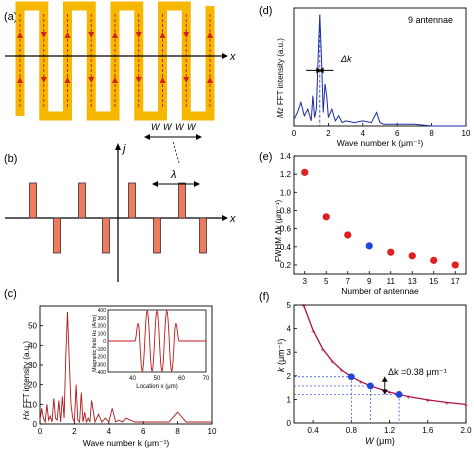 The height and width of the screenshot is (449, 474). Describe the element at coordinates (101, 350) in the screenshot. I see `inset-y-tick-label: -100` at that location.